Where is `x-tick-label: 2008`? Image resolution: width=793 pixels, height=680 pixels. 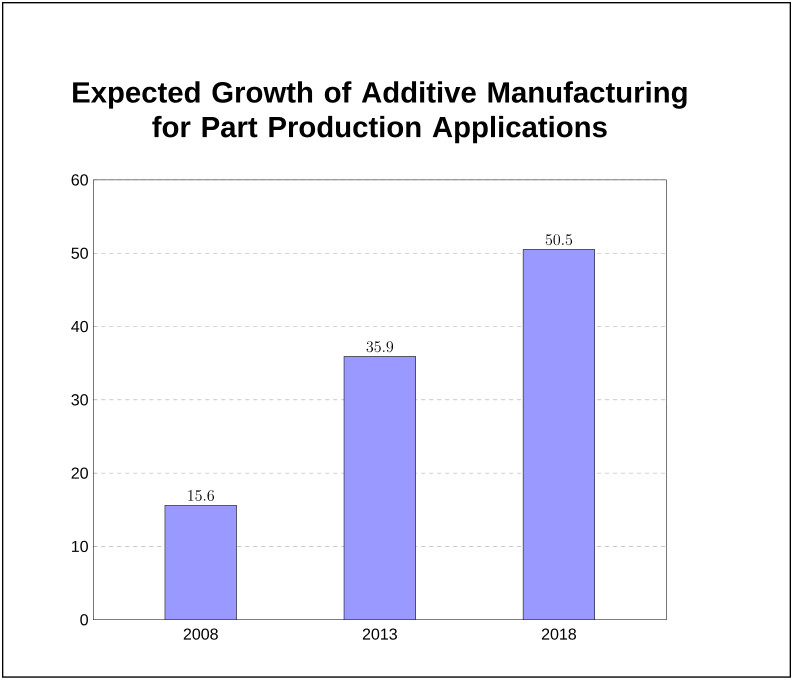 x-tick-label: 2008 is located at coordinates (201, 634).